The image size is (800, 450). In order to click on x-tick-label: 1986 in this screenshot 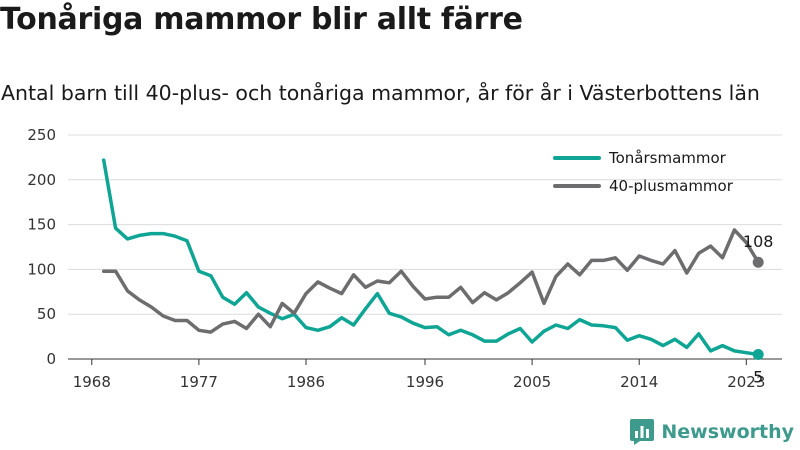, I will do `click(306, 382)`.